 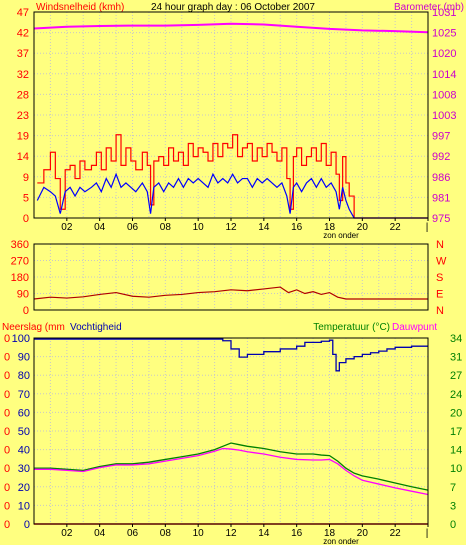 I want to click on direction-tick-label: 360, so click(x=20, y=245).